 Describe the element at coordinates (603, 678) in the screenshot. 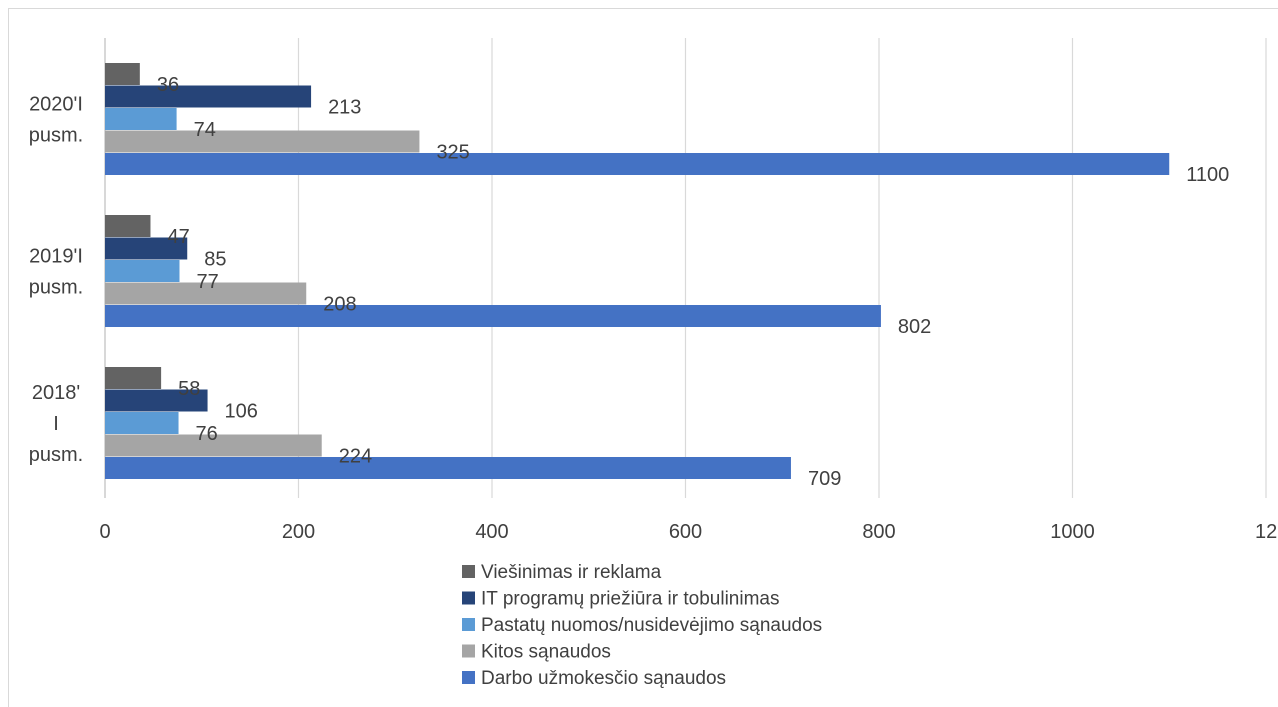

I see `legend-label: Darbo užmokesčio sąnaudos` at that location.